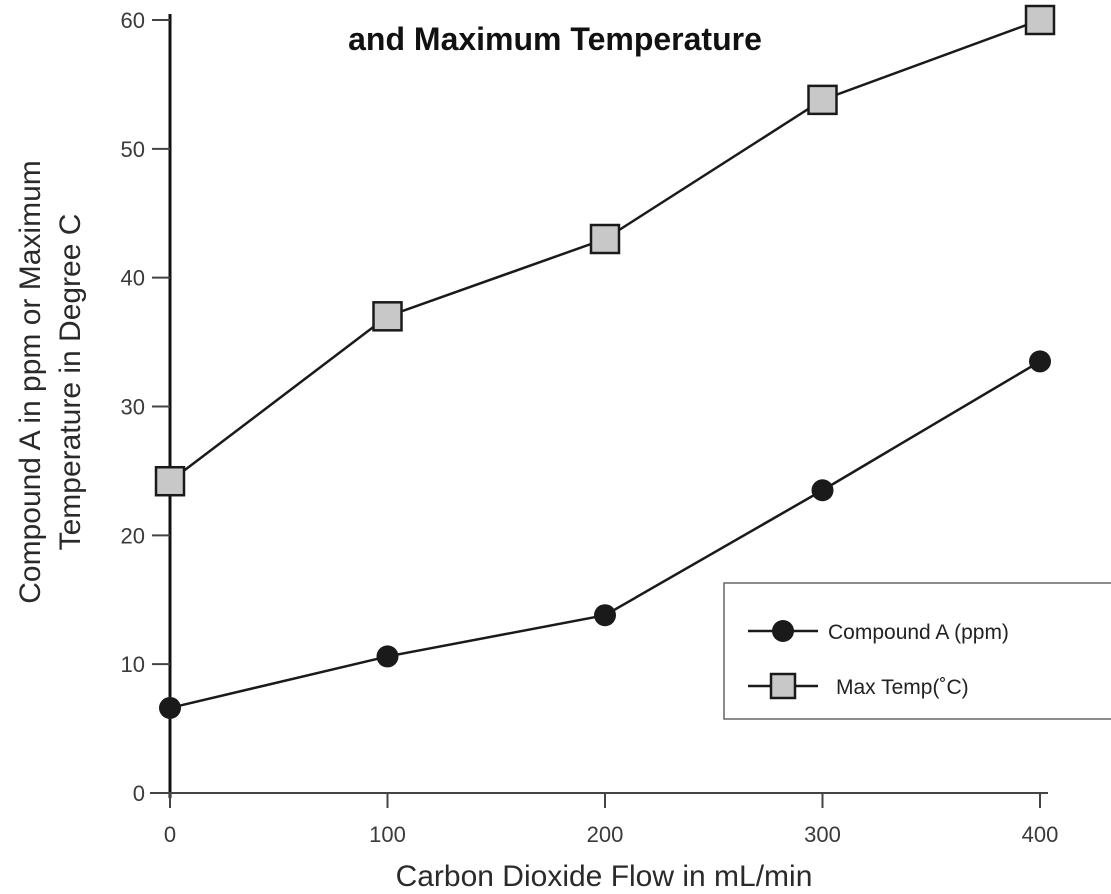  What do you see at coordinates (783, 686) in the screenshot?
I see `legend-marker-max-temp` at bounding box center [783, 686].